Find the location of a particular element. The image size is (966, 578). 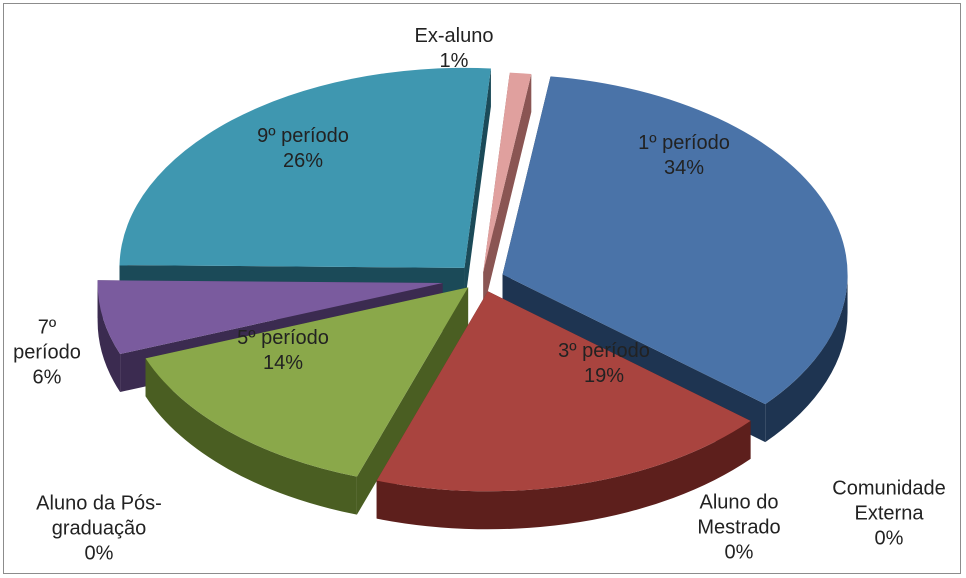

slice-name: graduação is located at coordinates (99, 528).